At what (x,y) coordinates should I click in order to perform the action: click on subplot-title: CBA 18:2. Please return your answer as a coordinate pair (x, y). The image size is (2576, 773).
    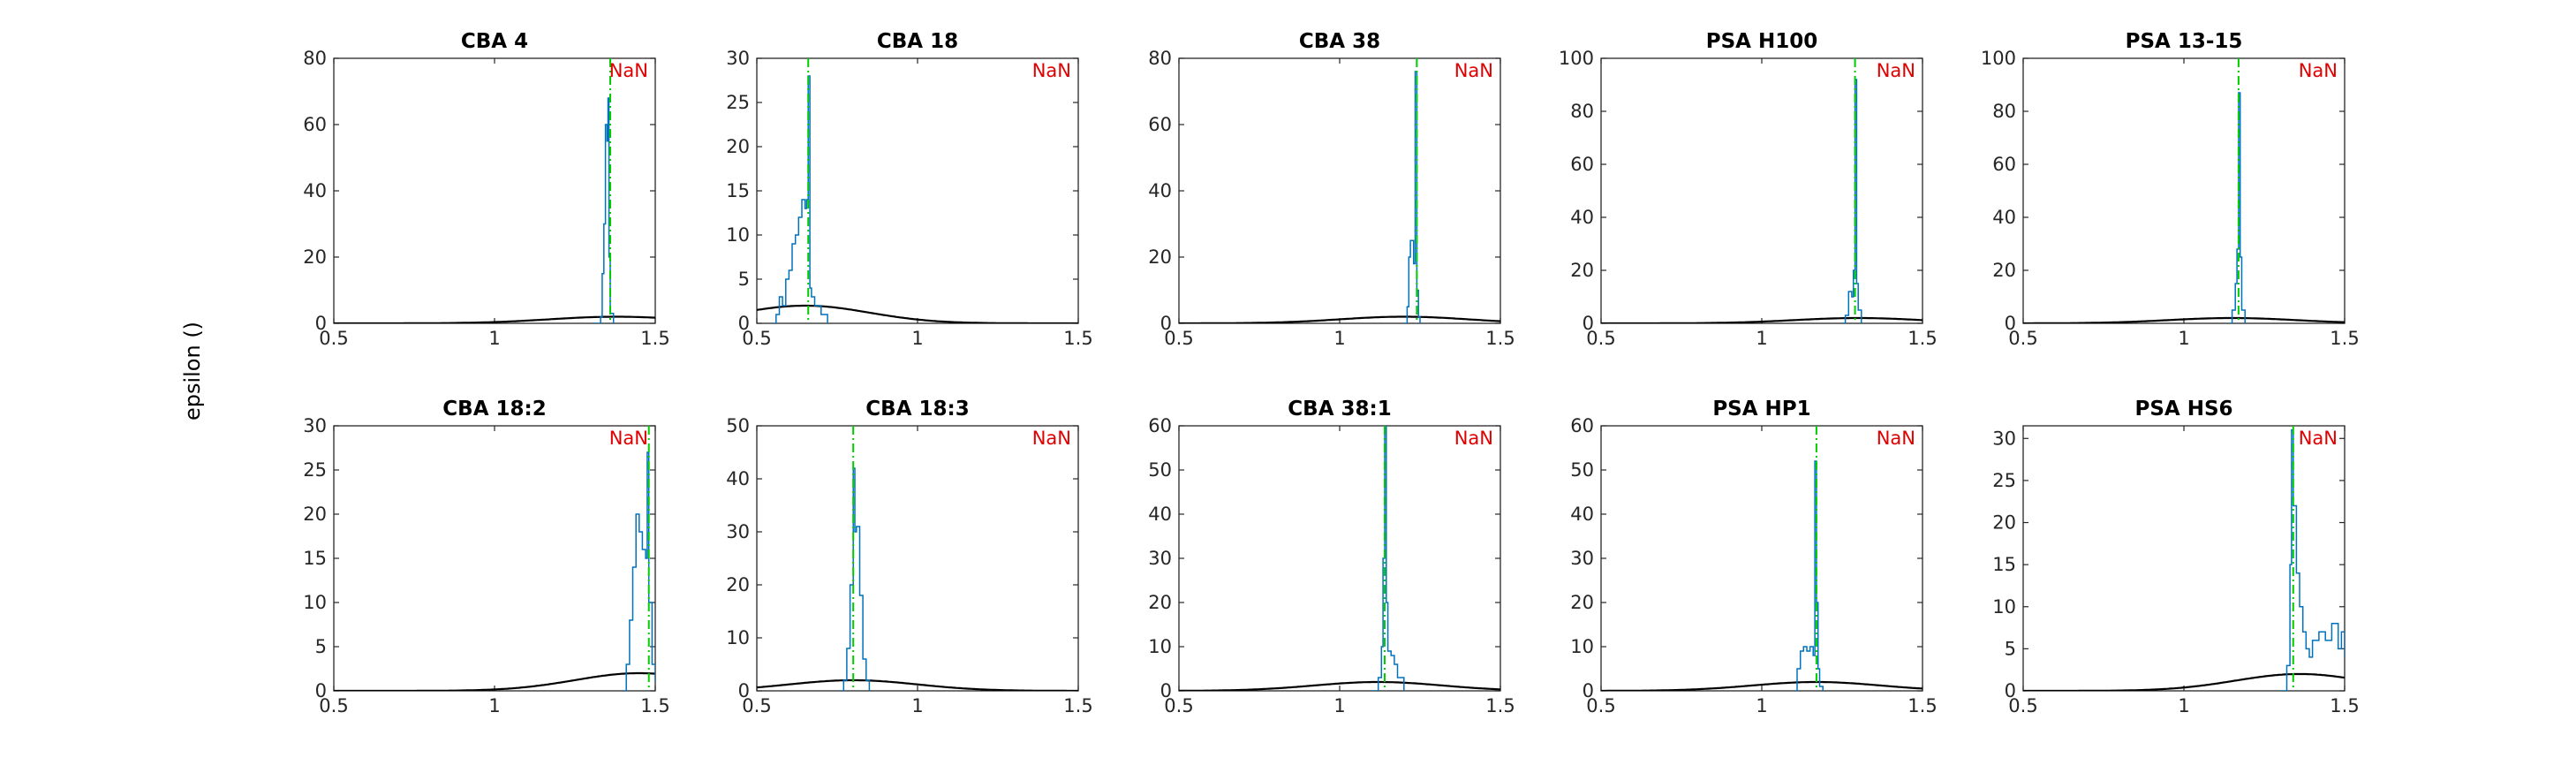
    Looking at the image, I should click on (494, 409).